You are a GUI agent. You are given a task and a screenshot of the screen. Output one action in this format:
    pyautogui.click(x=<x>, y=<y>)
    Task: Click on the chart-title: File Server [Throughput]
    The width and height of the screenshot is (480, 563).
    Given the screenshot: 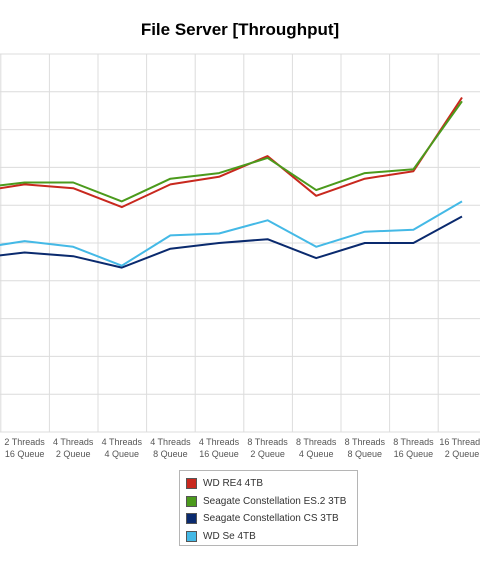 What is the action you would take?
    pyautogui.click(x=240, y=29)
    